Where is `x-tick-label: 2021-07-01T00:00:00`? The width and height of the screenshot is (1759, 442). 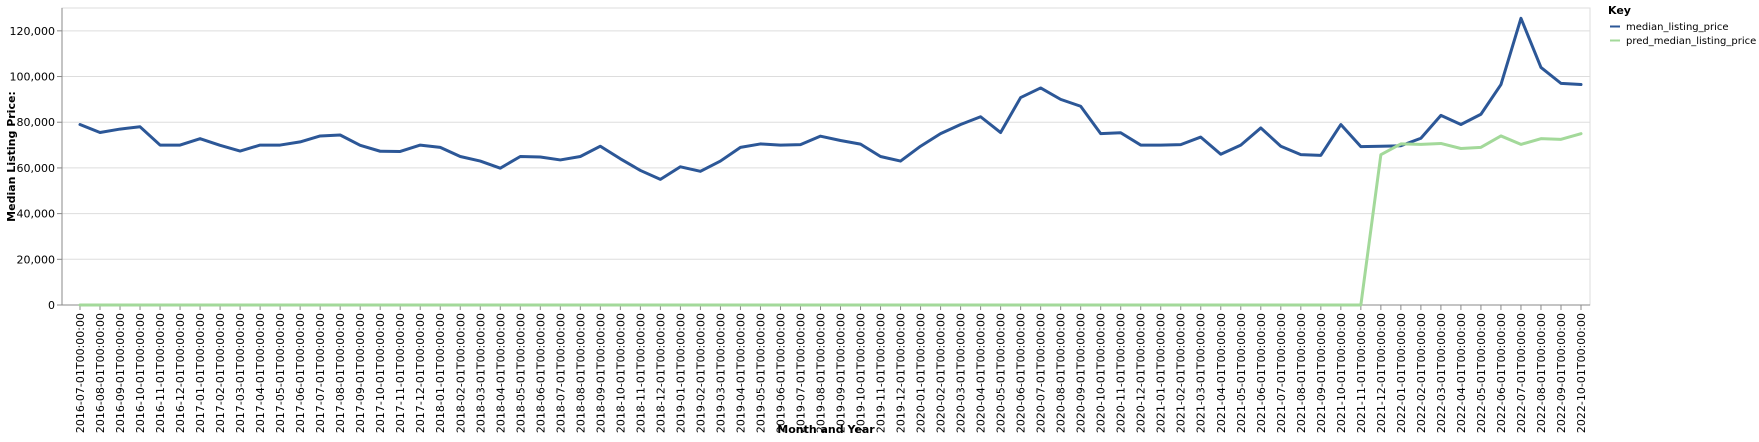
x-tick-label: 2021-07-01T00:00:00 is located at coordinates (1281, 373).